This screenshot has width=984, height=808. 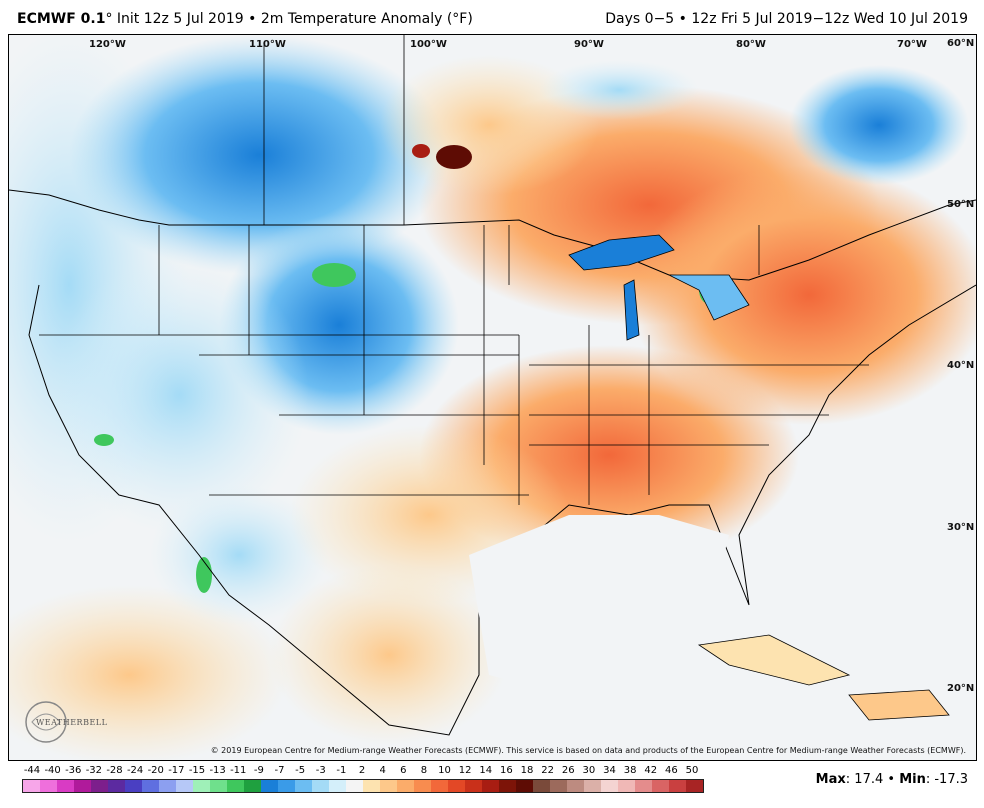 I want to click on weatherbell-logo-icon, so click(x=46, y=722).